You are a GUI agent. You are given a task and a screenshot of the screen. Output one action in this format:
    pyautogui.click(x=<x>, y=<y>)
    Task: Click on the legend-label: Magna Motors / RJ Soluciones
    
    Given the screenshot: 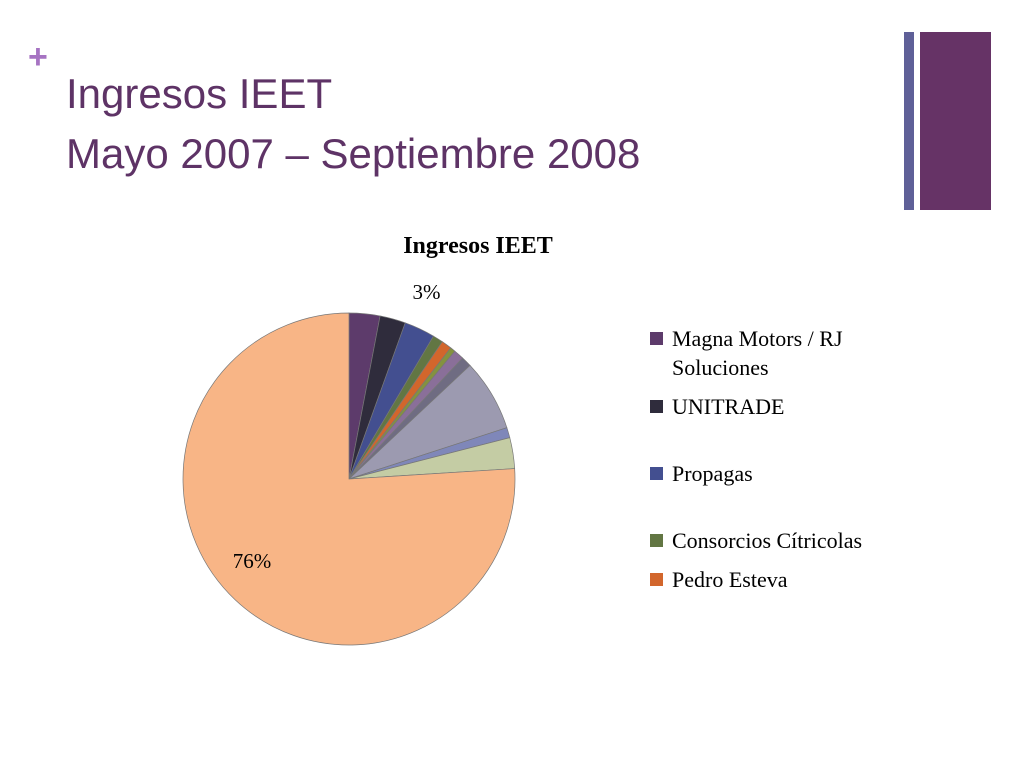 What is the action you would take?
    pyautogui.click(x=757, y=353)
    